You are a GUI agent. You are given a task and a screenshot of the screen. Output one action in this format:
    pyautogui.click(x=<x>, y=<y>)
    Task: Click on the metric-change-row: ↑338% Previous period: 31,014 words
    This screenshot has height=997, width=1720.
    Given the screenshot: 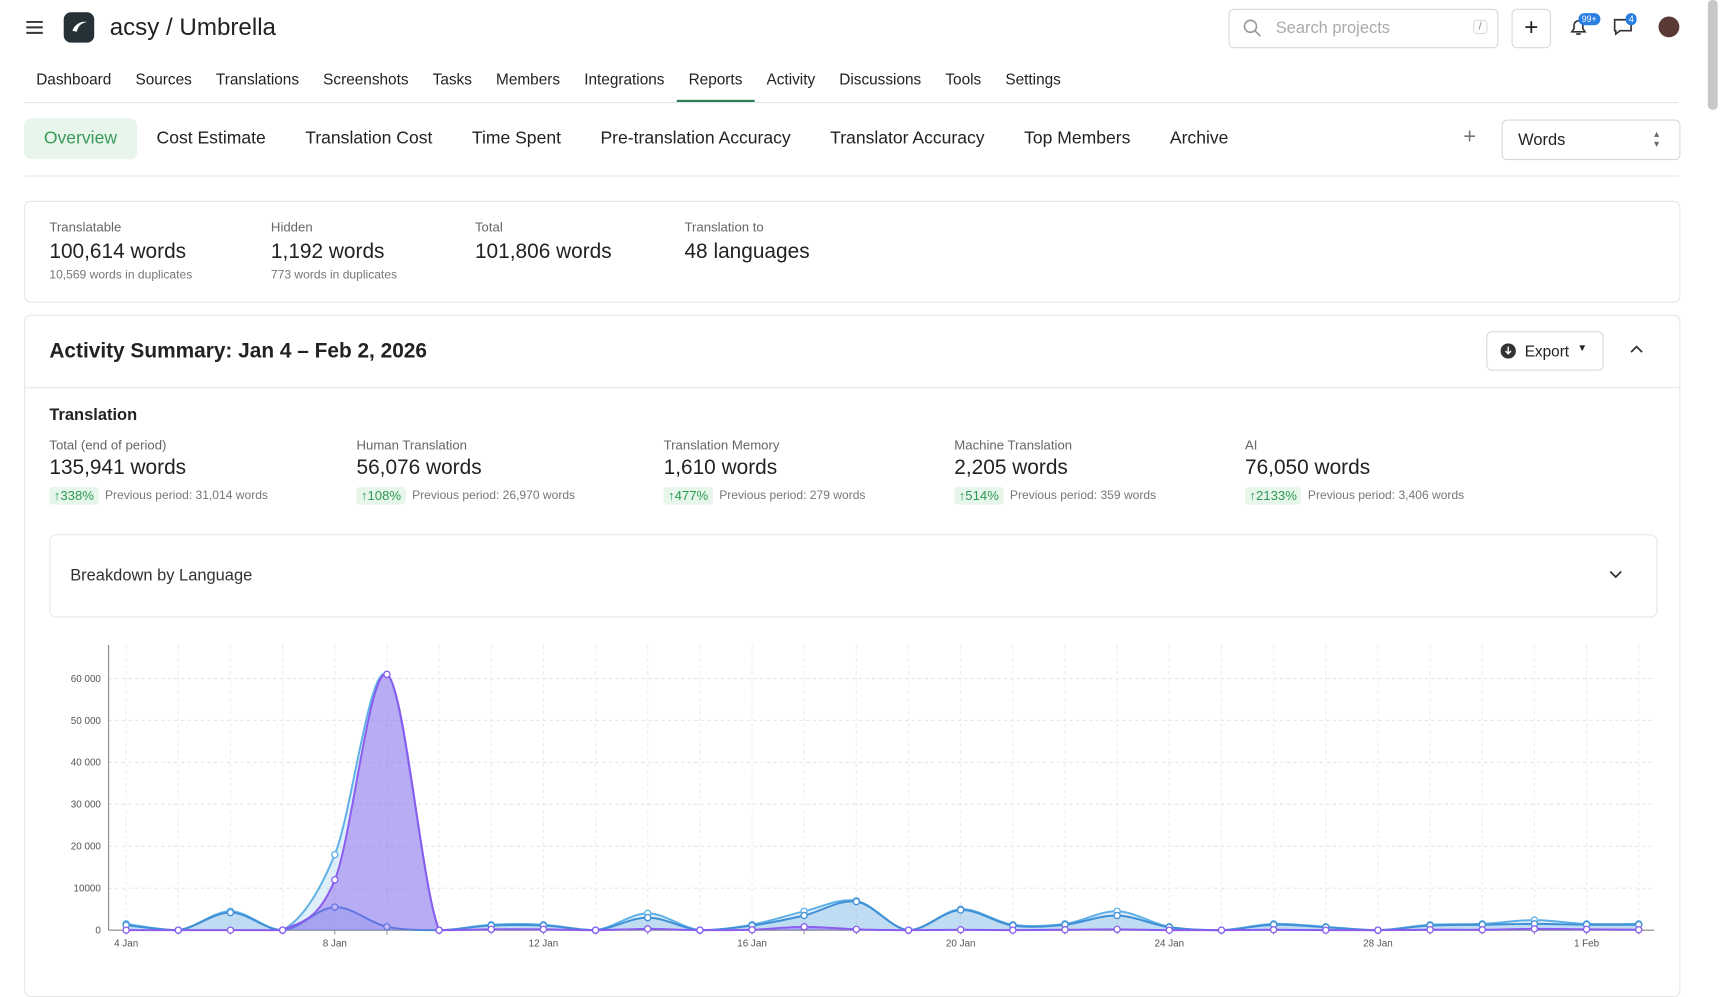 What is the action you would take?
    pyautogui.click(x=158, y=496)
    